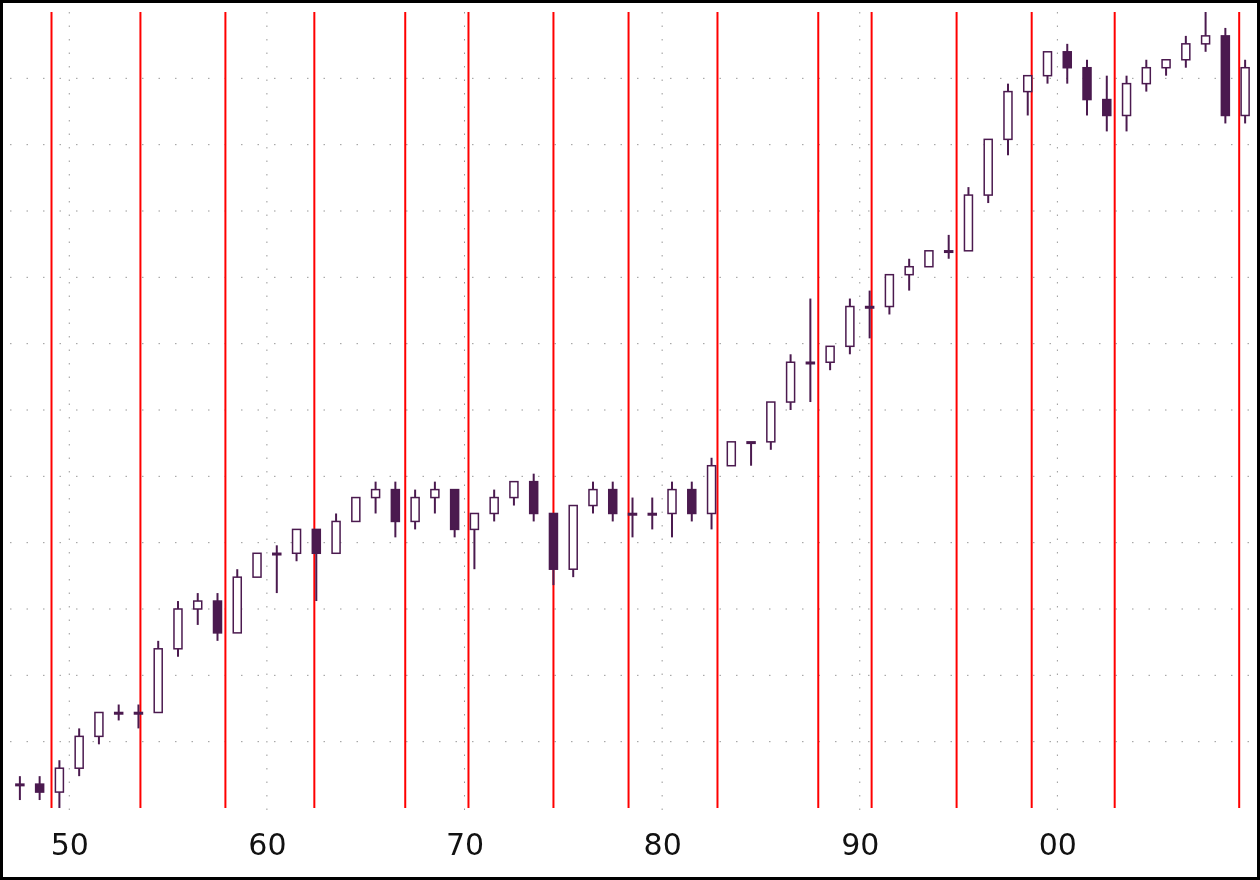 The image size is (1260, 880). Describe the element at coordinates (69, 845) in the screenshot. I see `x-tick-label: 50` at that location.